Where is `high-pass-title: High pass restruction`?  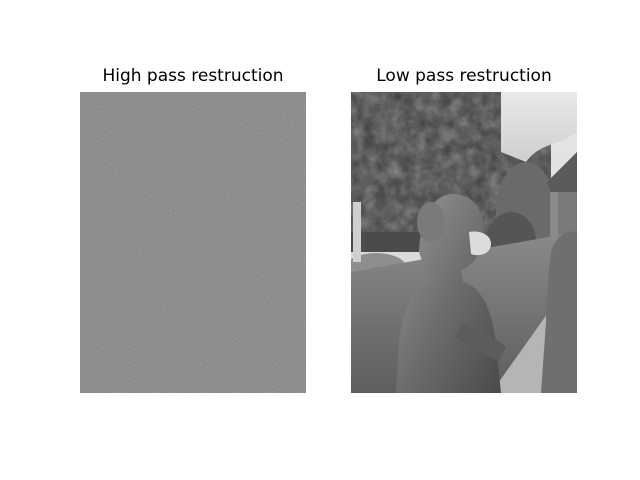
high-pass-title: High pass restruction is located at coordinates (193, 76).